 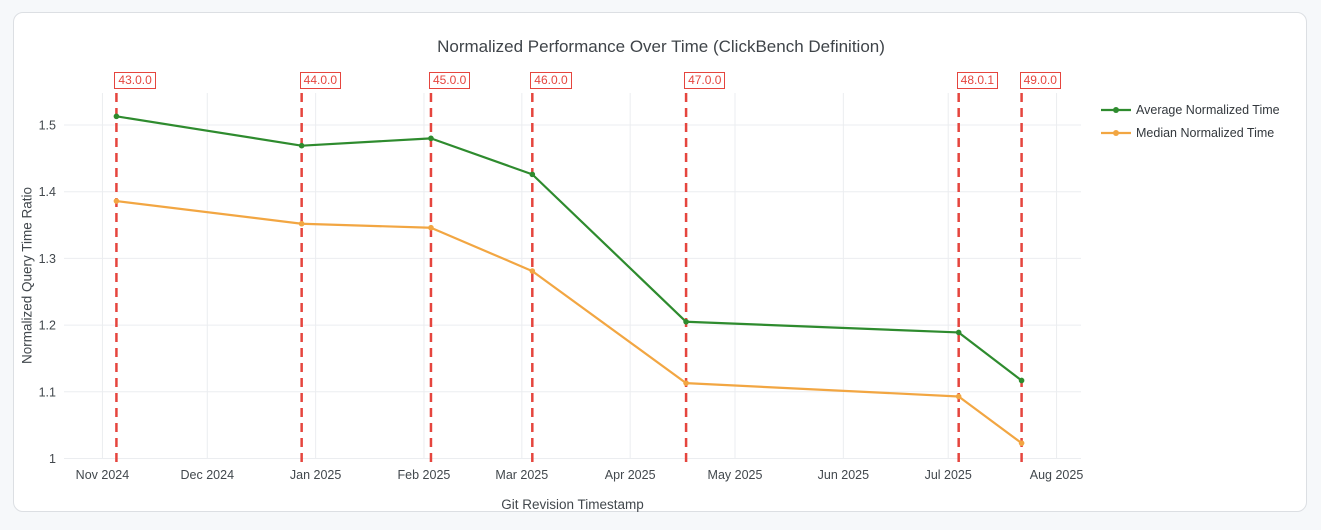 What do you see at coordinates (1057, 475) in the screenshot?
I see `x-tick-label: Aug 2025` at bounding box center [1057, 475].